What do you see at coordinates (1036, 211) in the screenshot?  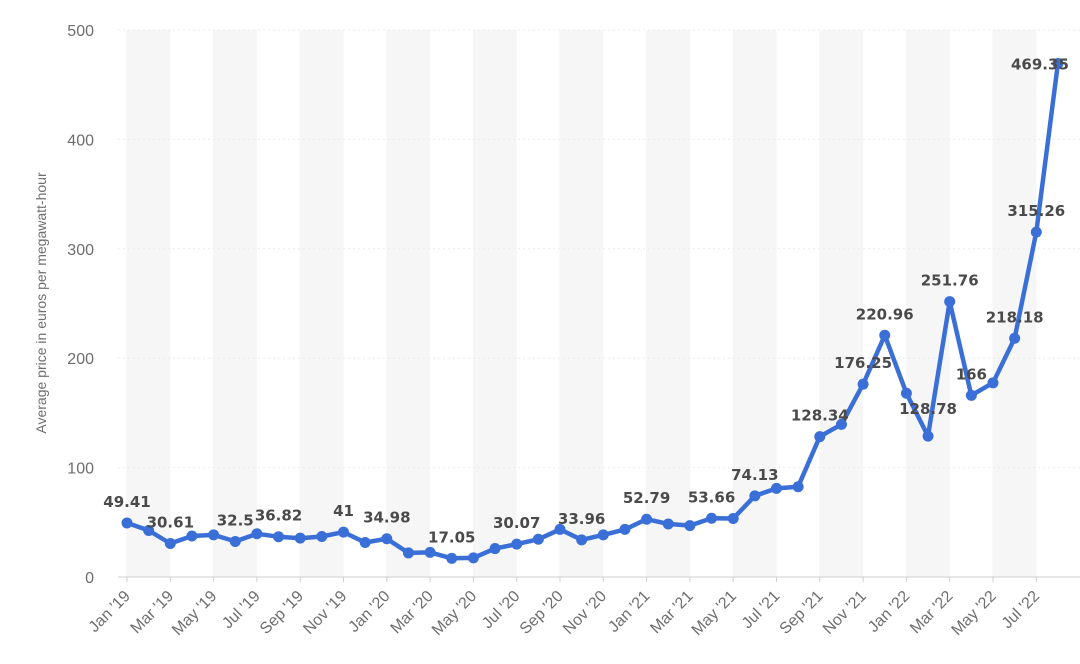 I see `data-label: 315.26` at bounding box center [1036, 211].